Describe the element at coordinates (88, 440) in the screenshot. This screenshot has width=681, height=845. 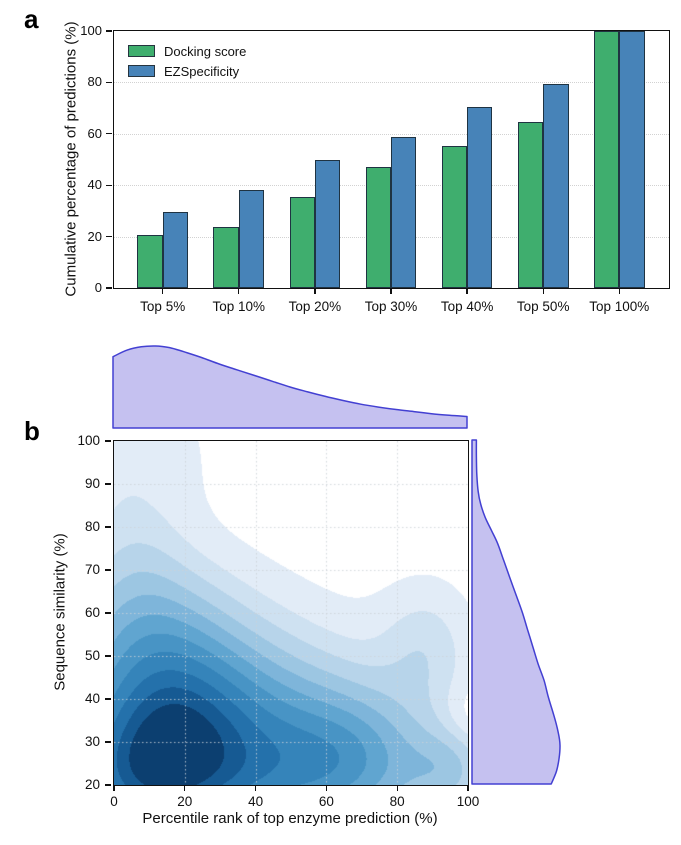
I see `b-y-tick-label-100: 100` at that location.